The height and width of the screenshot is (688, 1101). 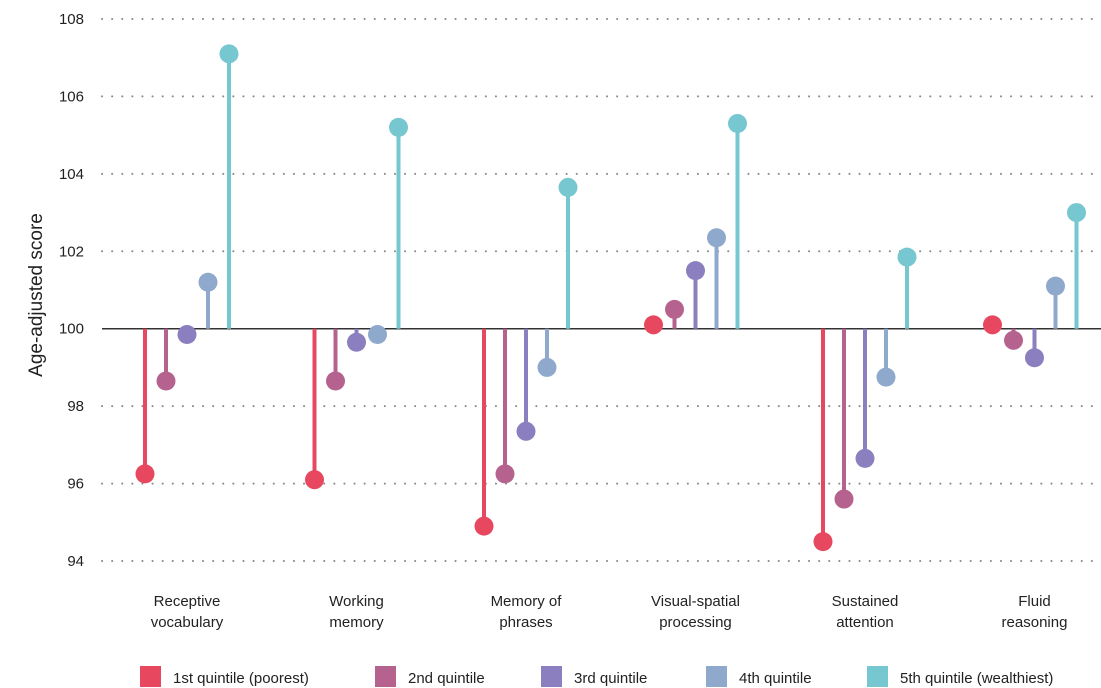 What do you see at coordinates (695, 622) in the screenshot?
I see `category-label: processing` at bounding box center [695, 622].